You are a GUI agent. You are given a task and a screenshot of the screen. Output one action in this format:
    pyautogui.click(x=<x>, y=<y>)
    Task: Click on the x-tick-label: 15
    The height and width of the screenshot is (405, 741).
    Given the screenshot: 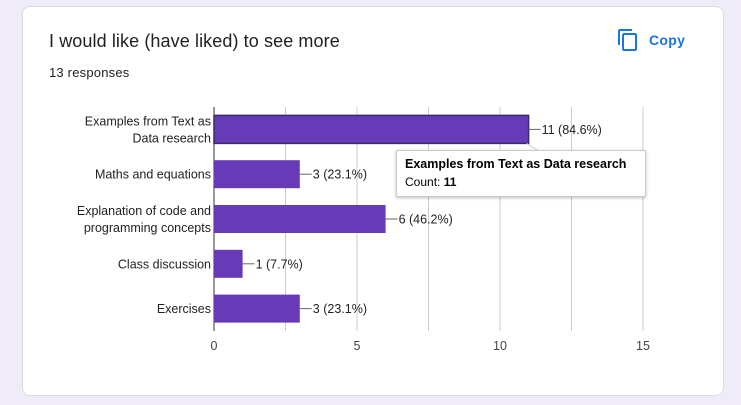 What is the action you would take?
    pyautogui.click(x=643, y=346)
    